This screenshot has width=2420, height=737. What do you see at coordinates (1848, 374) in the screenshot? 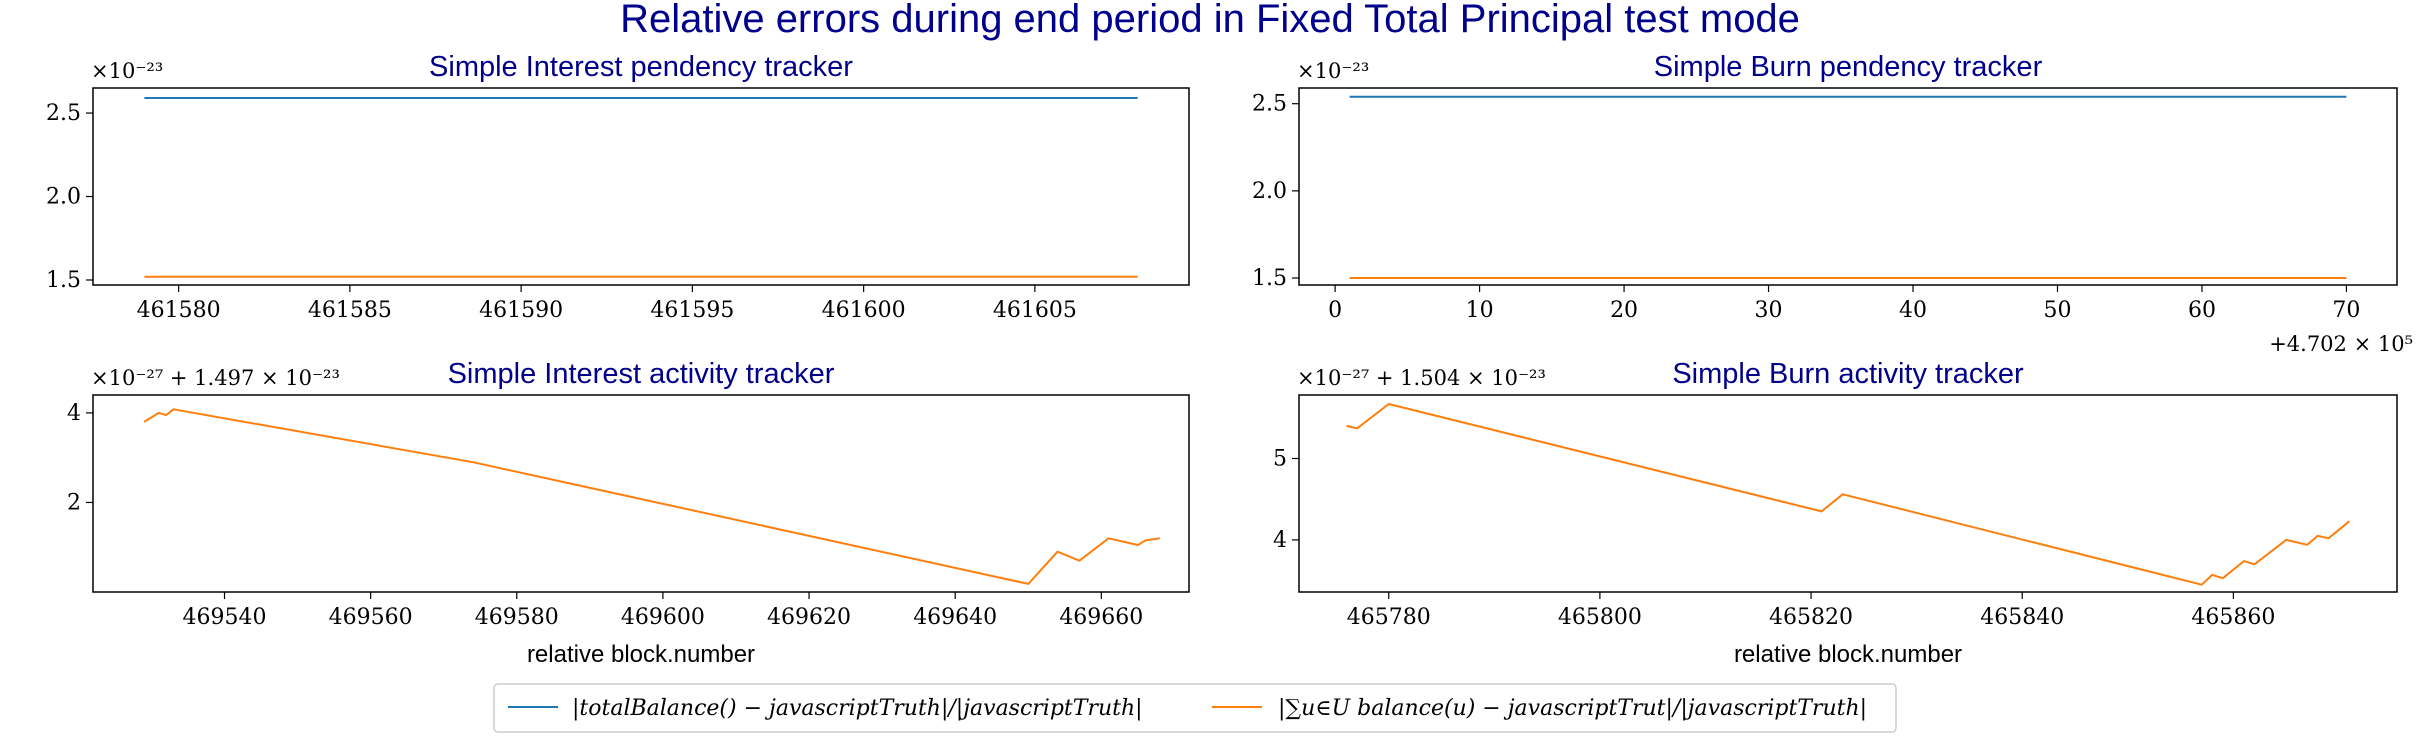
I see `subplot-title: Simple Burn activity tracker` at bounding box center [1848, 374].